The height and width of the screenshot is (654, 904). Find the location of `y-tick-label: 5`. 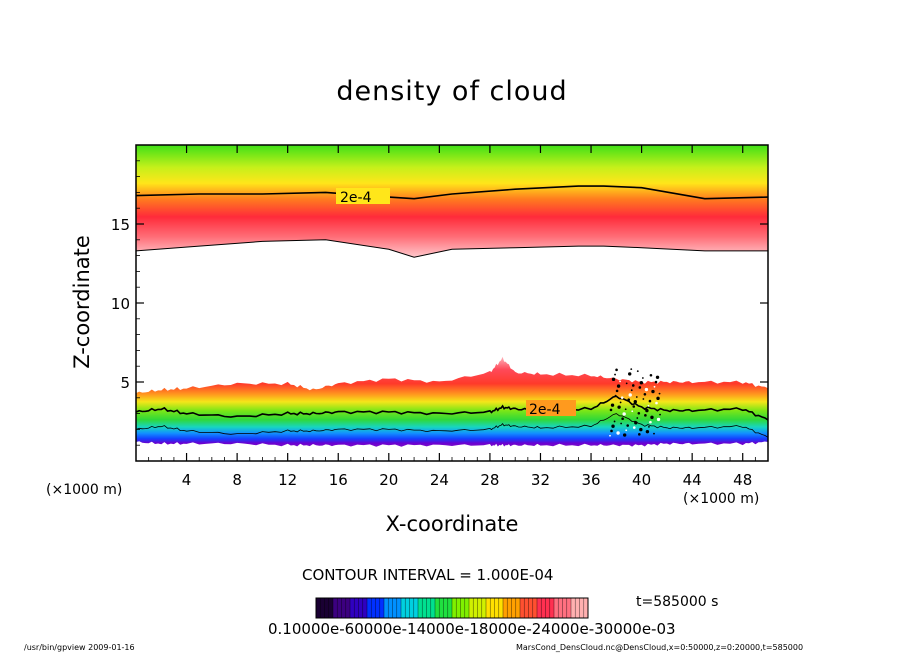

y-tick-label: 5 is located at coordinates (125, 383).